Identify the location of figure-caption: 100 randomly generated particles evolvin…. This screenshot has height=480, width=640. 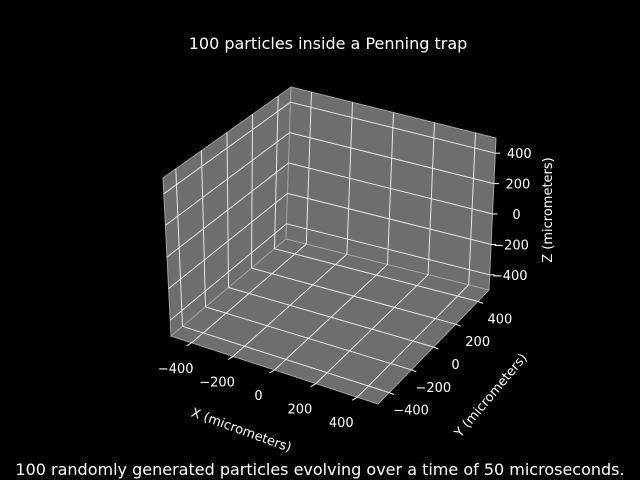
(319, 469).